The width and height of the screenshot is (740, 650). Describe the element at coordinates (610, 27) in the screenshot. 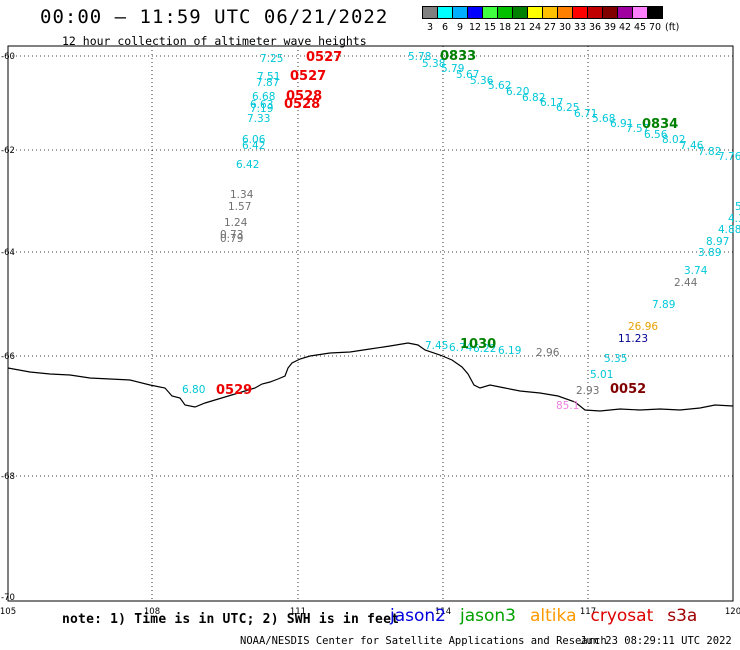

I see `colorbar-label: 39` at that location.